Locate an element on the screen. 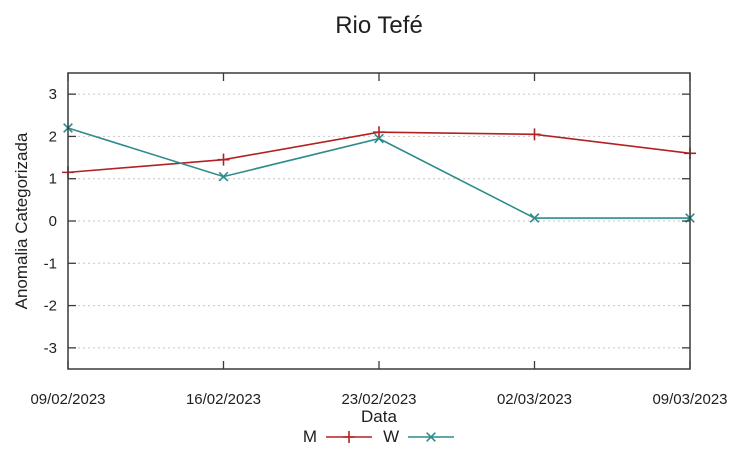  legend-line-sample-m is located at coordinates (349, 437).